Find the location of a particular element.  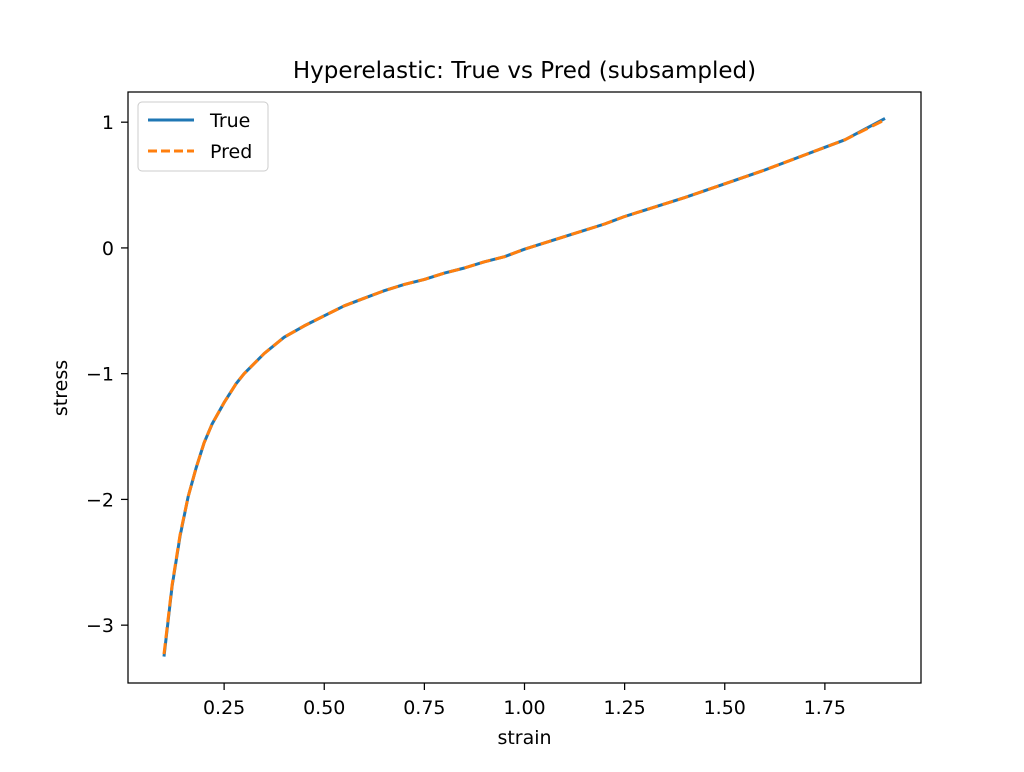

chart-title: Hyperelastic: True vs Pred (subsampled) is located at coordinates (524, 71).